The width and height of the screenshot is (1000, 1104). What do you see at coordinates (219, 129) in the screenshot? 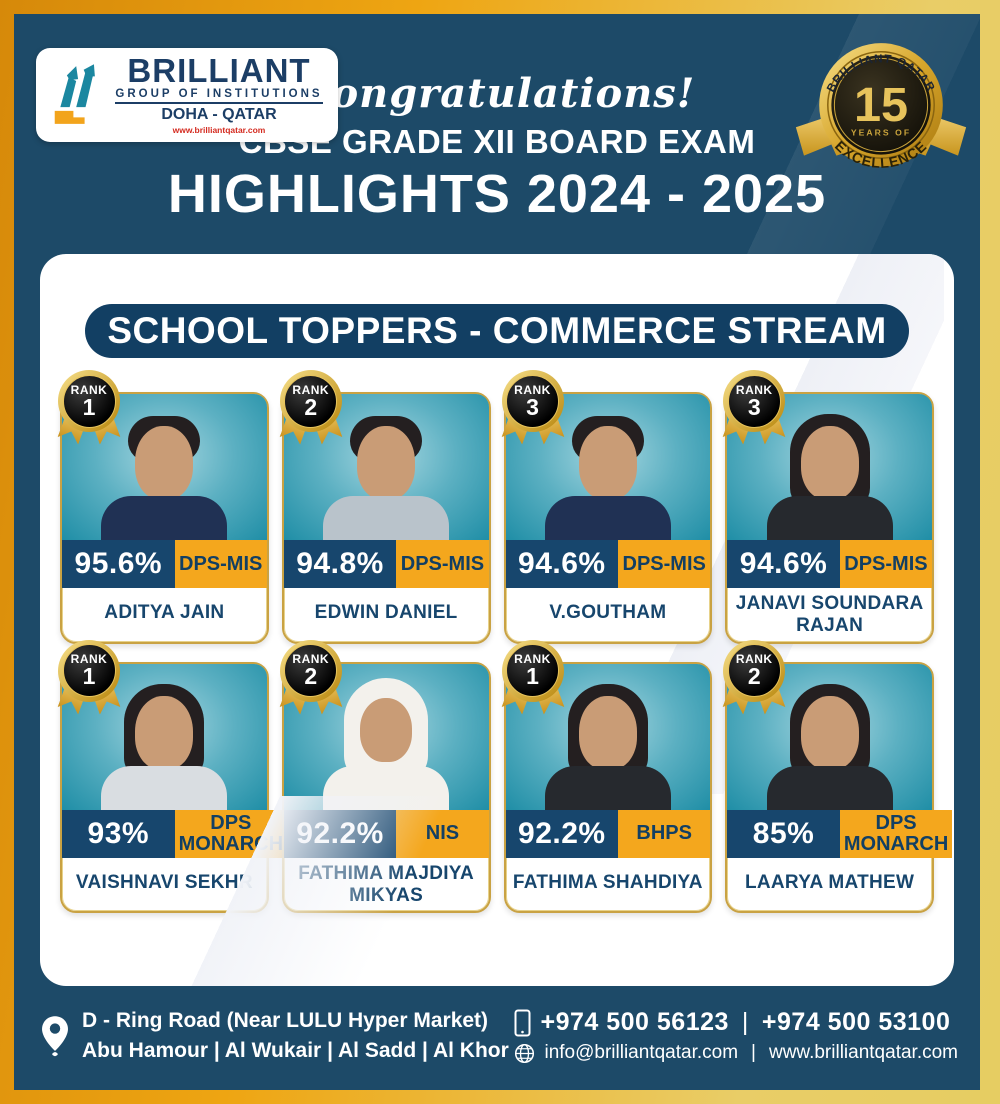
I see `logo-website: www.brilliantqatar.com` at bounding box center [219, 129].